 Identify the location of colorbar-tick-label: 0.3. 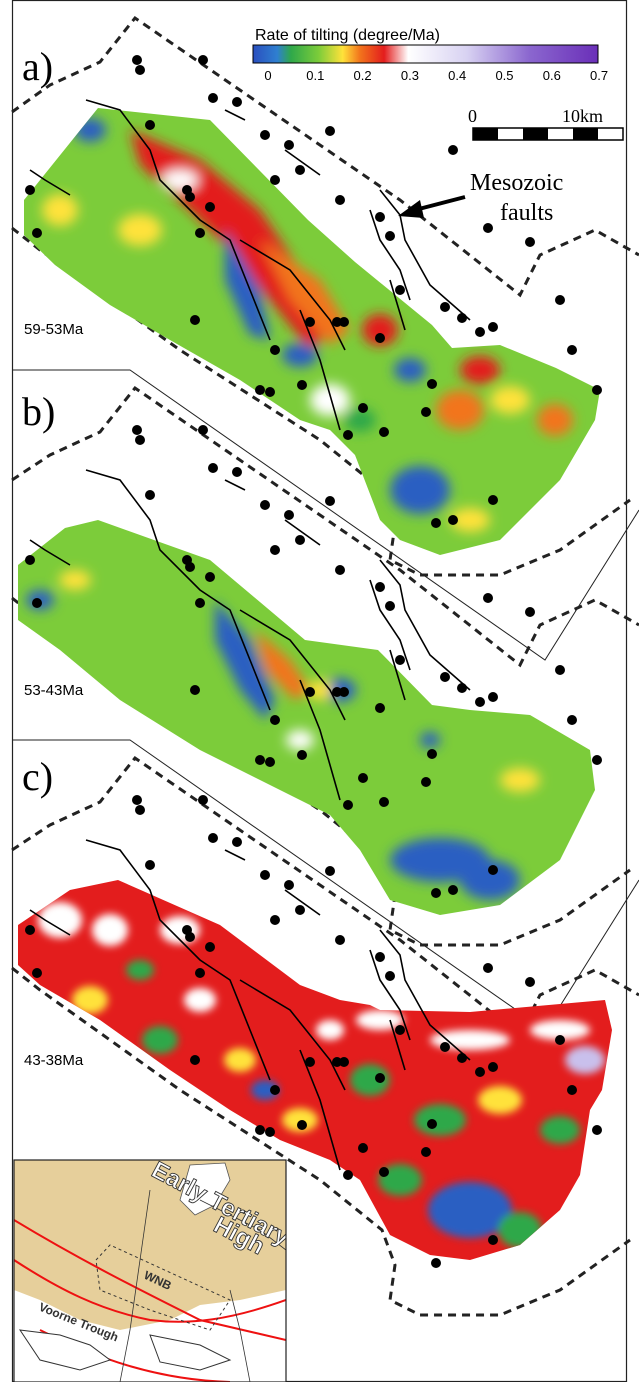
(410, 75).